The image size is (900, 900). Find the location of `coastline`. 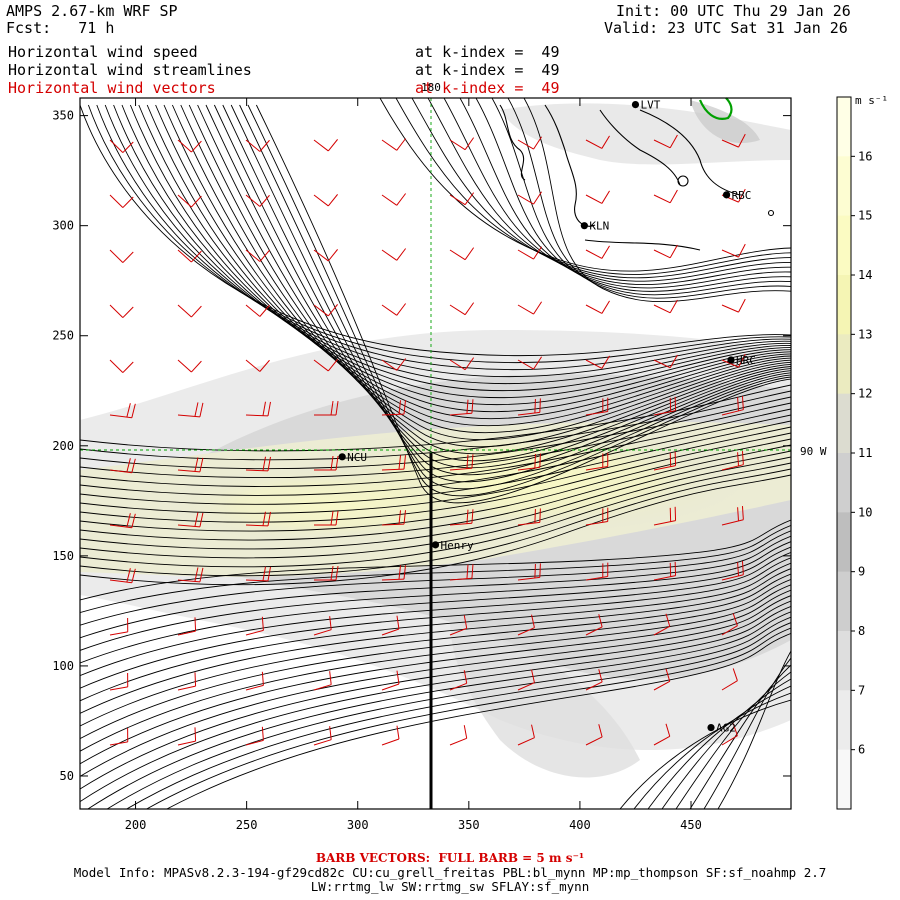

coastline is located at coordinates (637, 177).